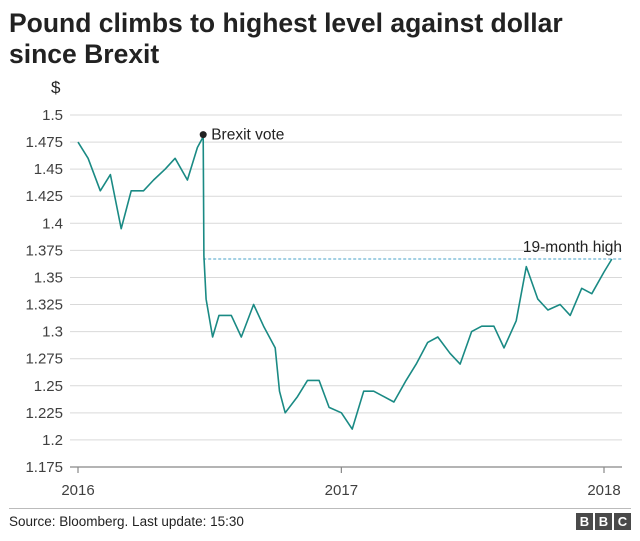 Image resolution: width=640 pixels, height=541 pixels. I want to click on brexit-vote-marker, so click(203, 135).